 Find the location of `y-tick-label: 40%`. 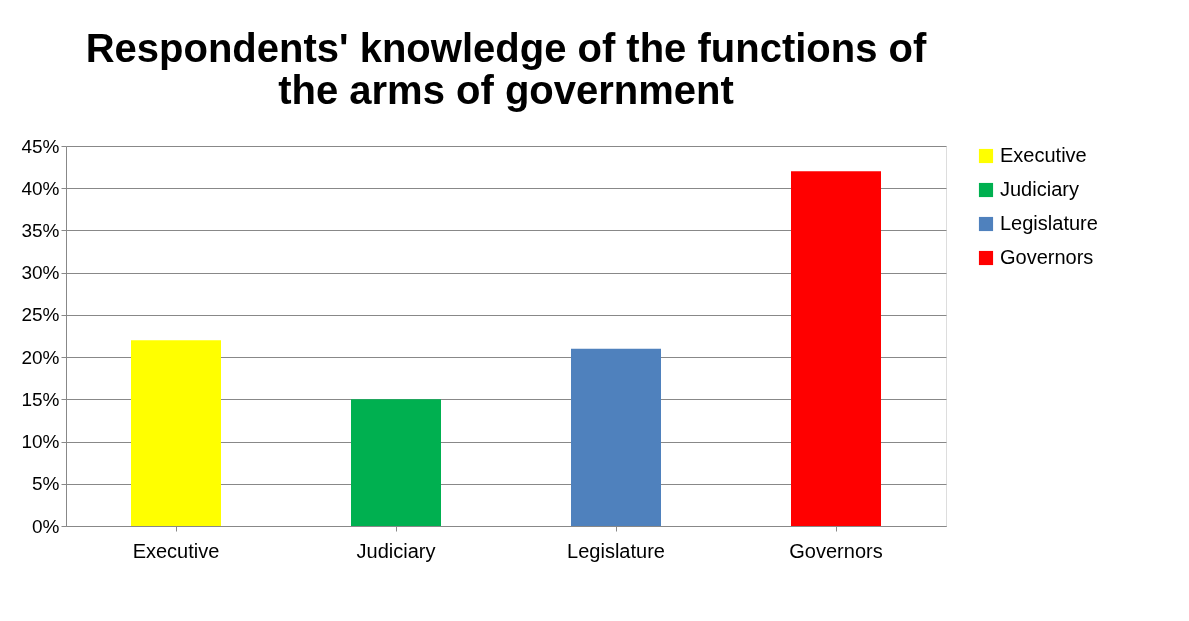

y-tick-label: 40% is located at coordinates (40, 188).